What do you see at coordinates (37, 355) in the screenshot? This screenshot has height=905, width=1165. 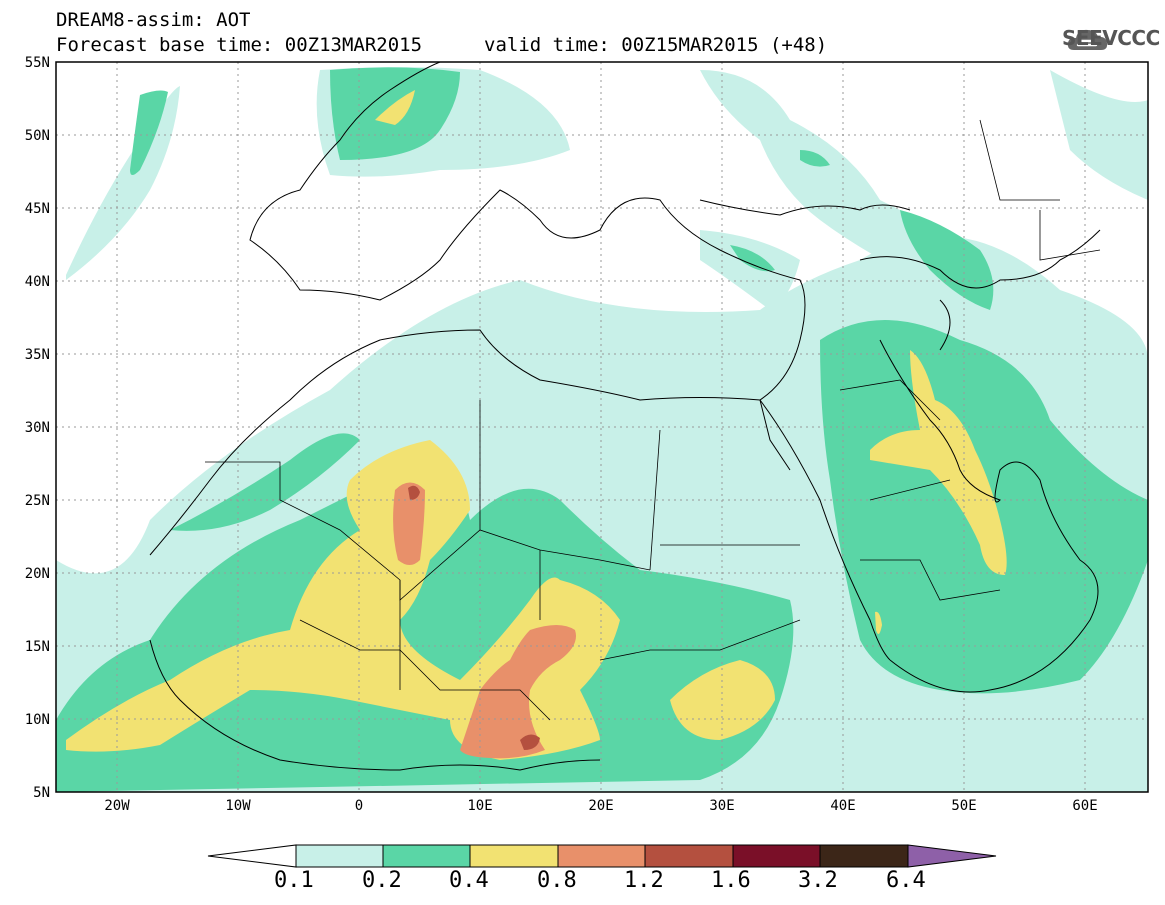 I see `lat-label-35n: 35N` at bounding box center [37, 355].